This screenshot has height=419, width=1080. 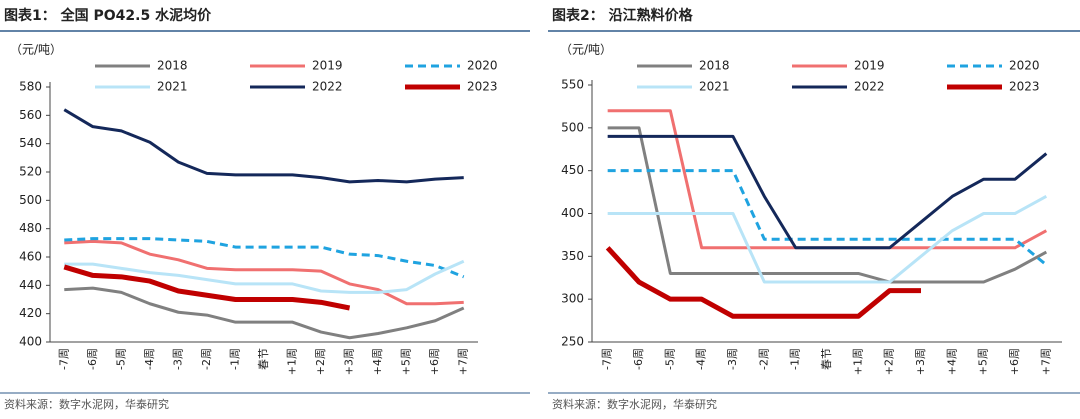 I want to click on y-tick-label: 250, so click(x=572, y=342).